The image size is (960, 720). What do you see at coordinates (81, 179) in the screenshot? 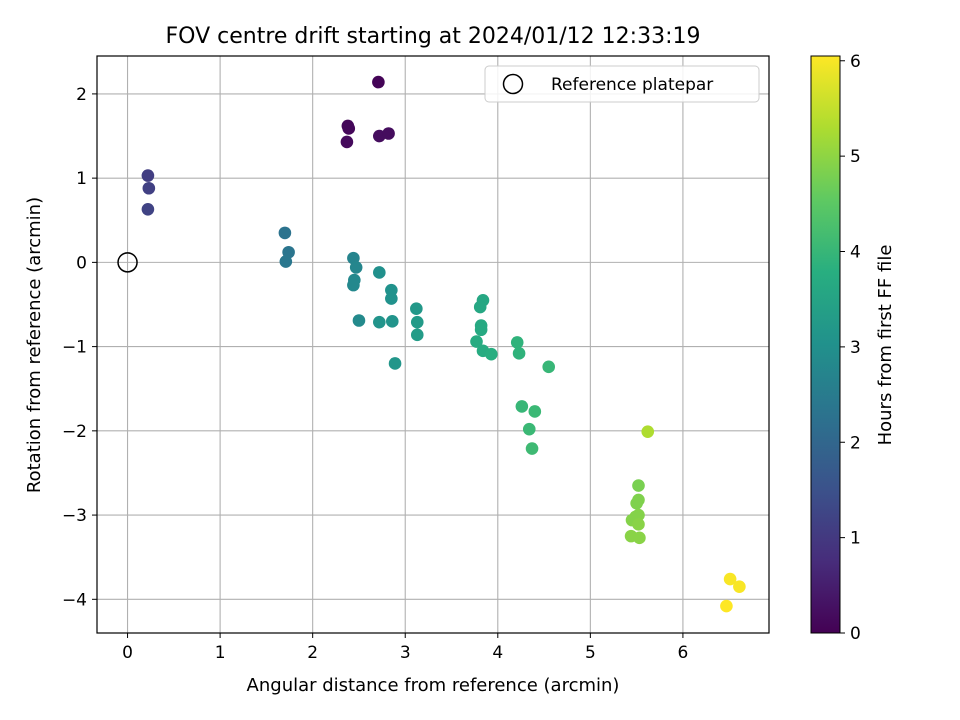
I see `y-tick-label: 1` at bounding box center [81, 179].